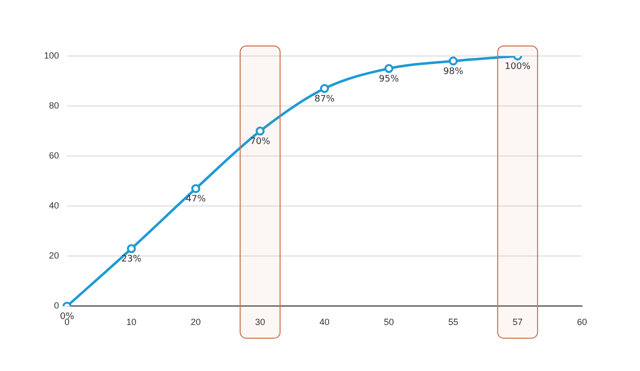  Describe the element at coordinates (260, 322) in the screenshot. I see `x-tick-label: 30` at that location.